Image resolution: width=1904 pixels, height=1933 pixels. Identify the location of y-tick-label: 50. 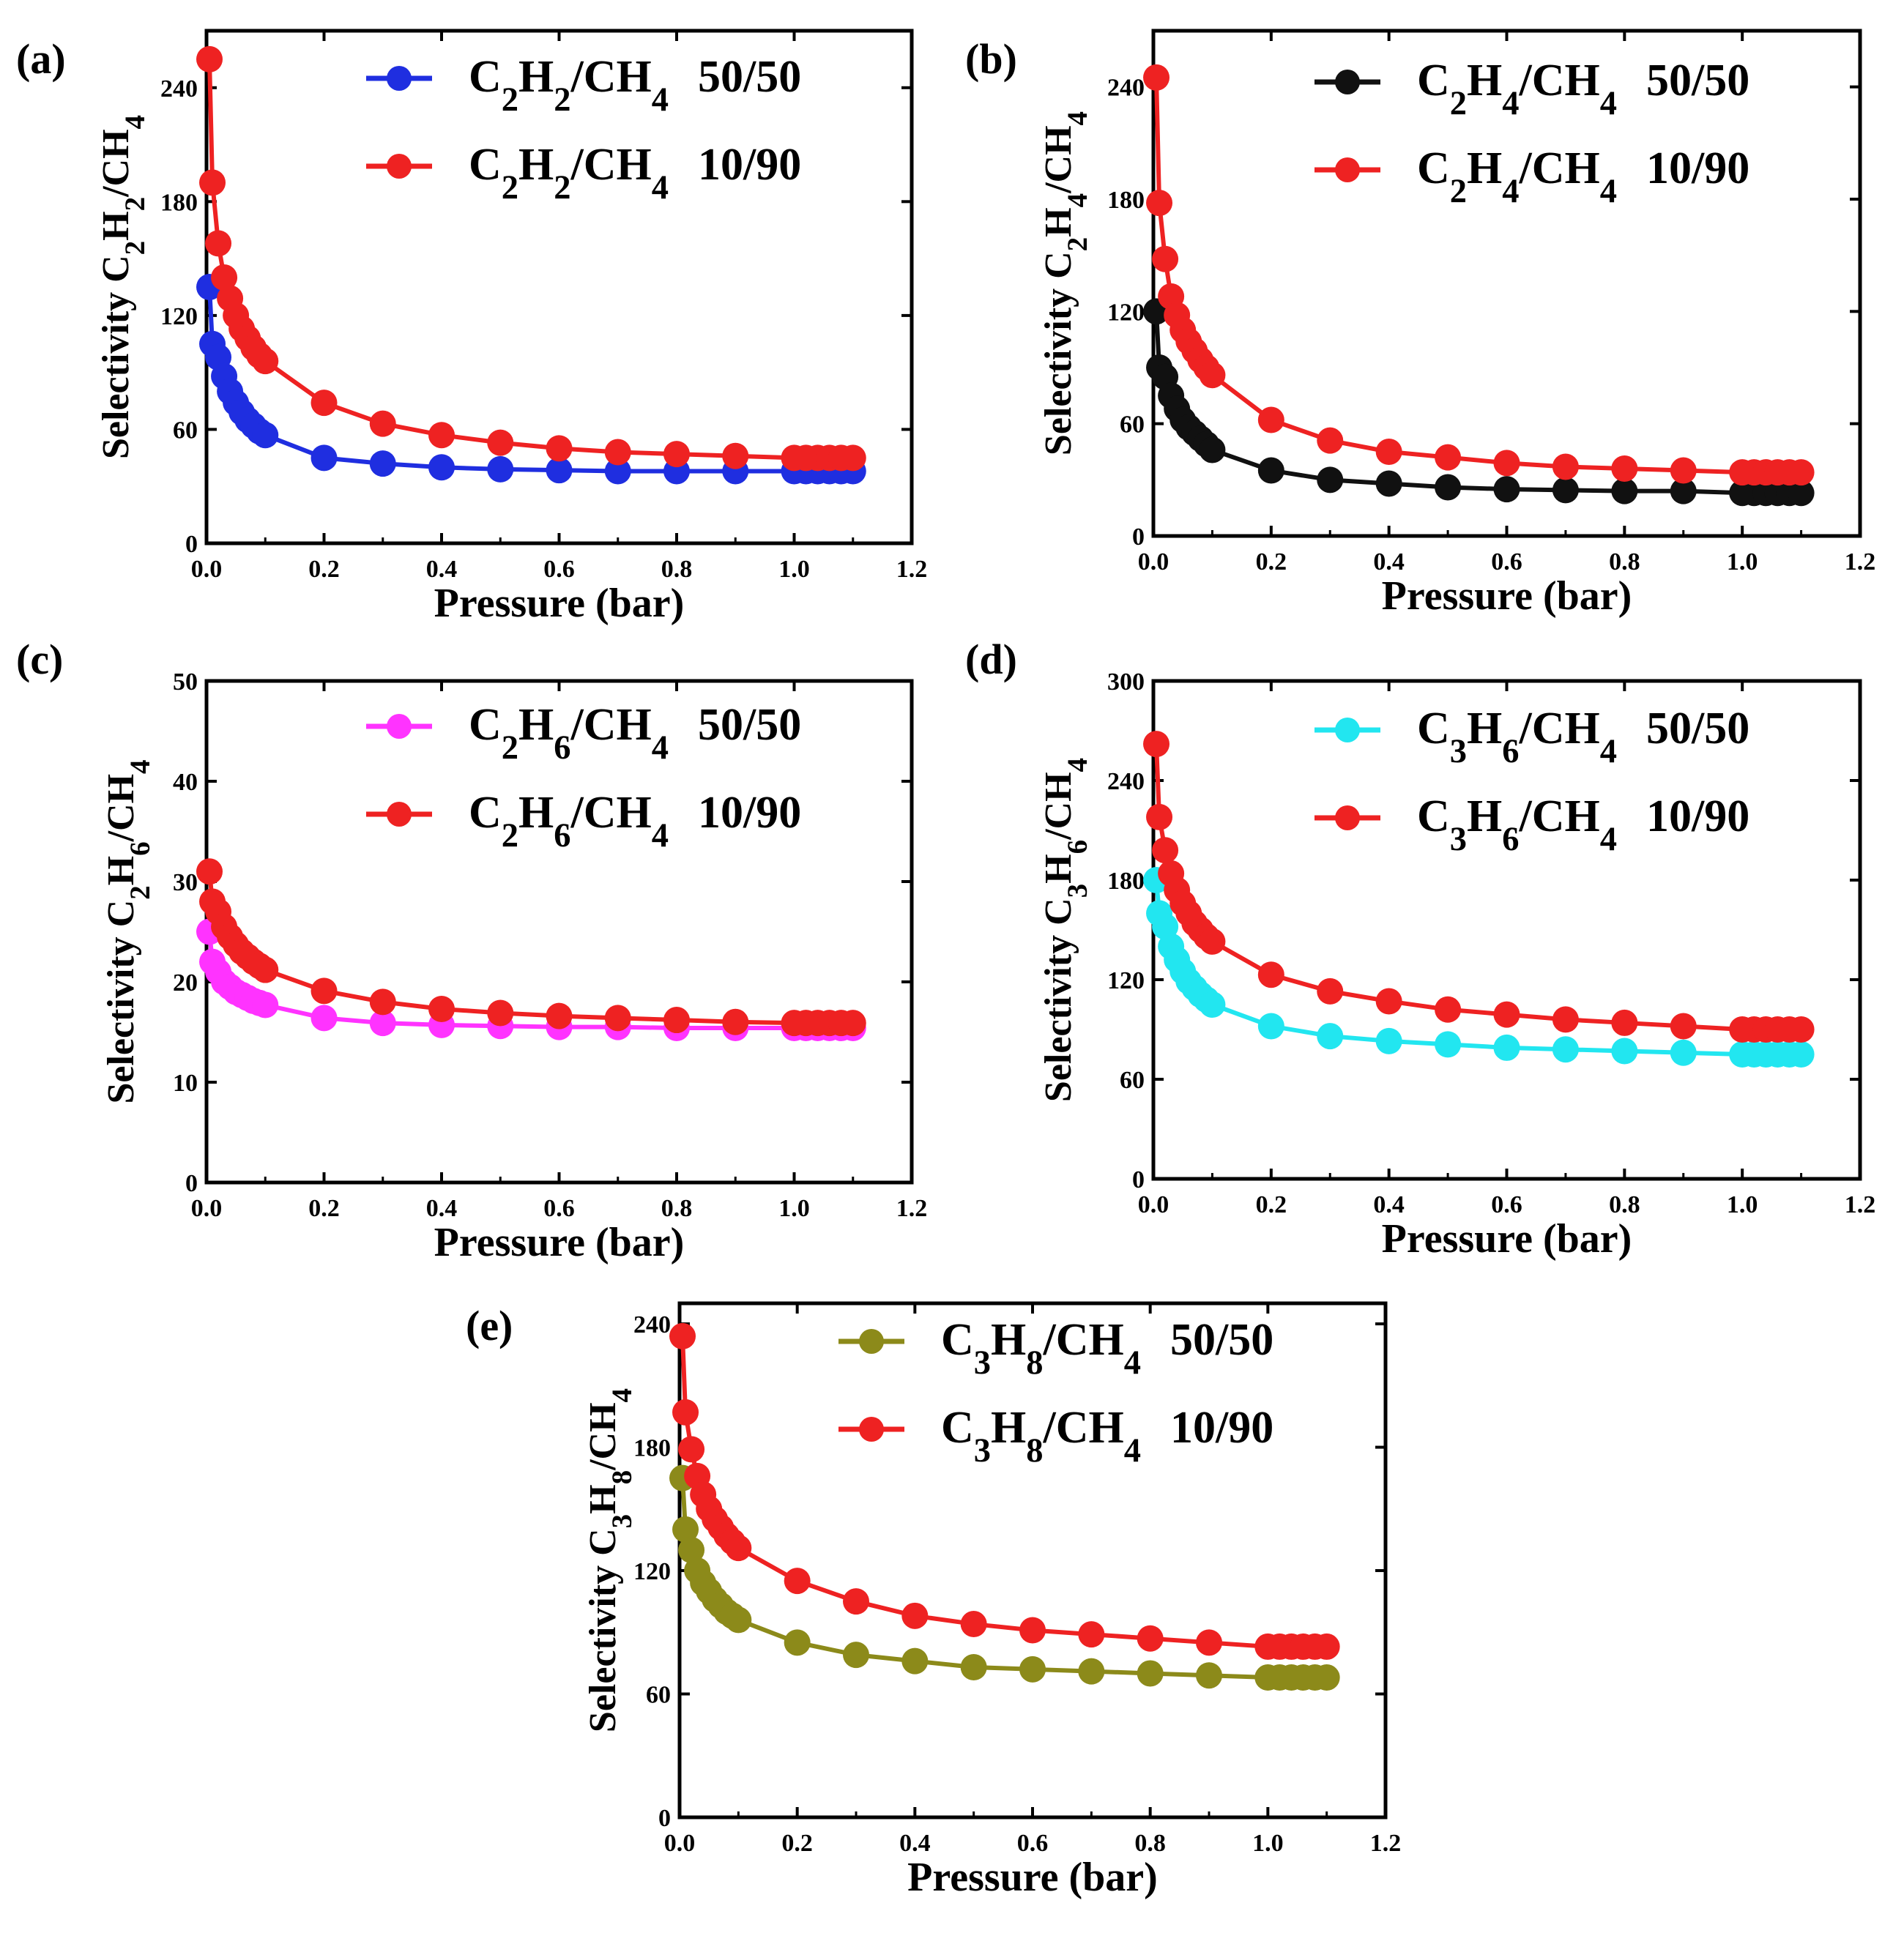
(185, 682).